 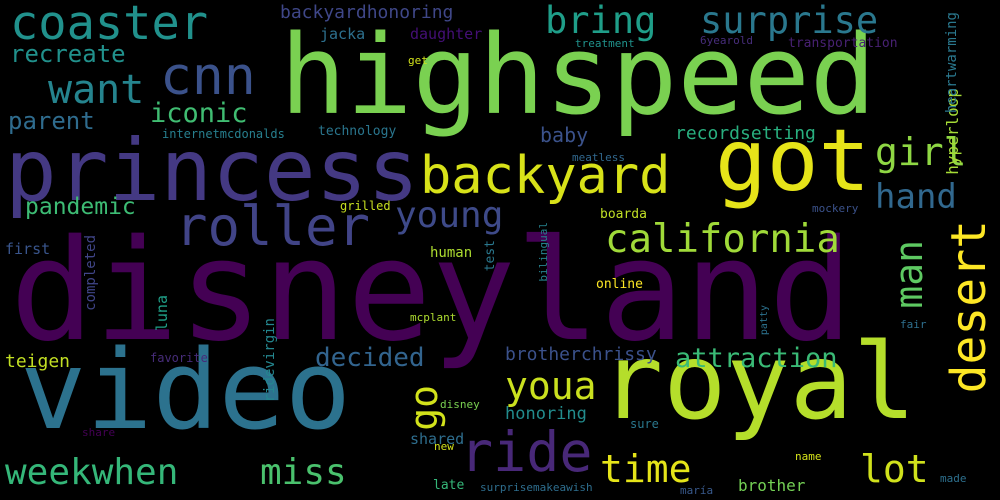 What do you see at coordinates (212, 171) in the screenshot?
I see `word: princess` at bounding box center [212, 171].